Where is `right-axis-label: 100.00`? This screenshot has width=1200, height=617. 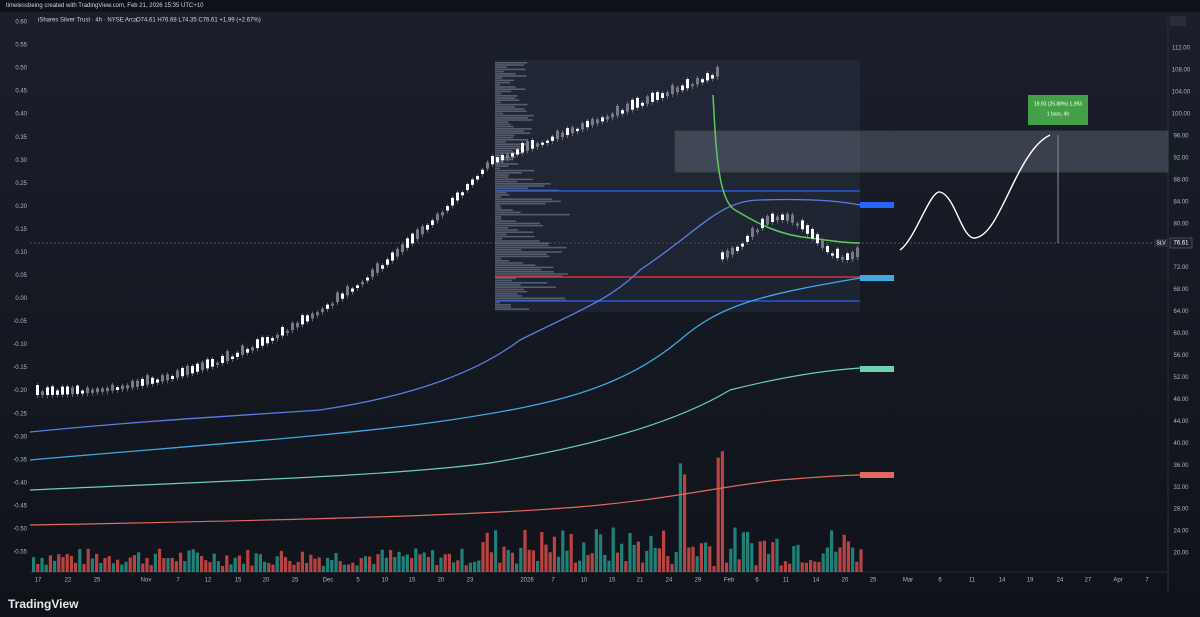 right-axis-label: 100.00 is located at coordinates (1181, 114).